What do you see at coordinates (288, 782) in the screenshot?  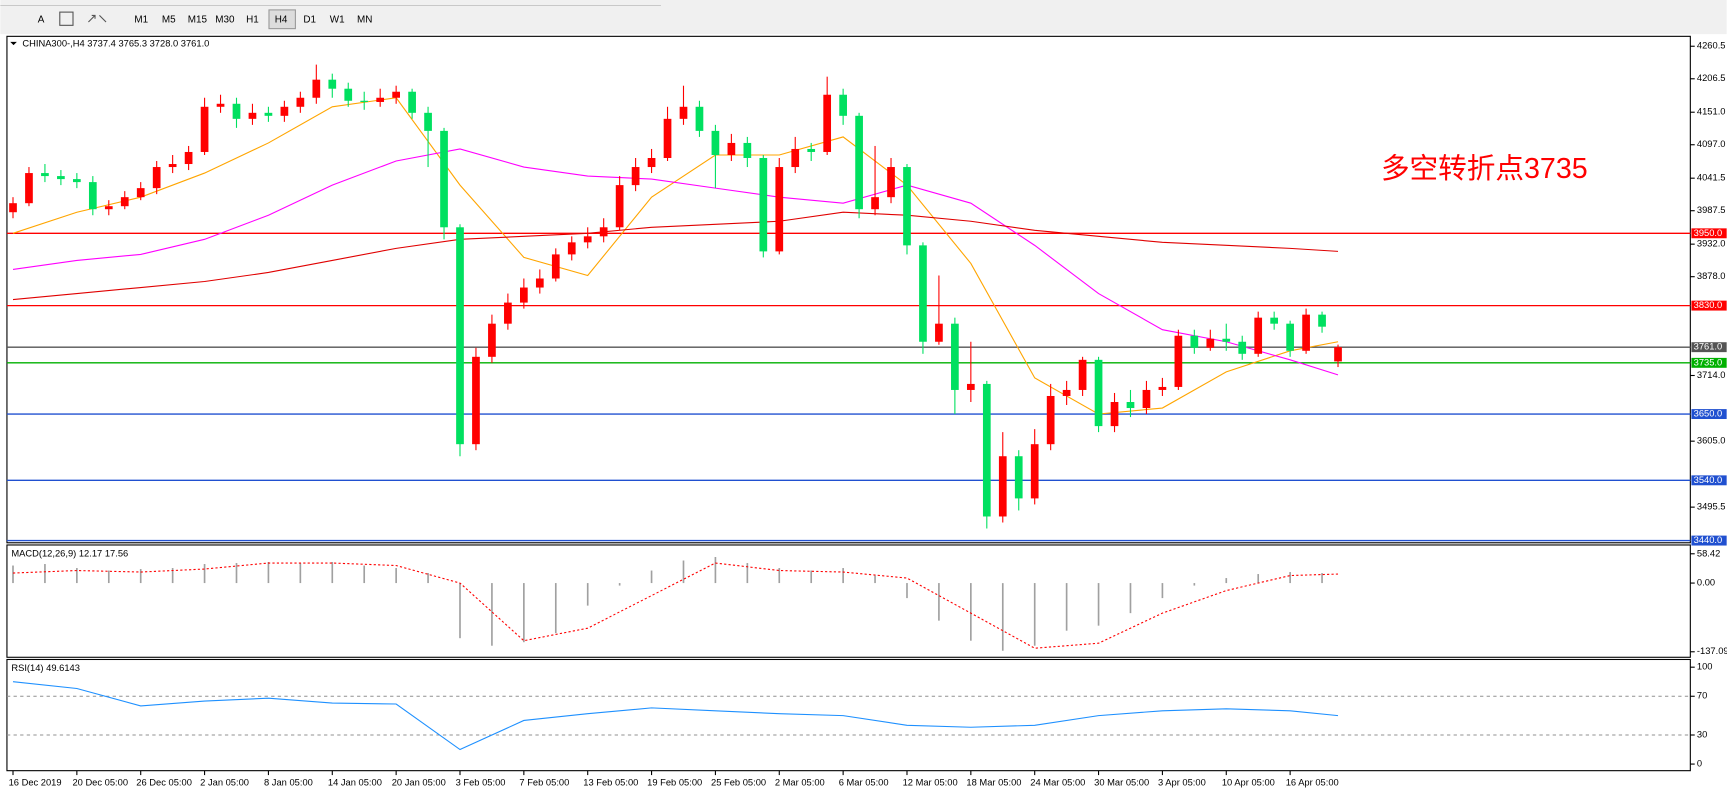 I see `x-tick-label: 8 Jan 05:00` at bounding box center [288, 782].